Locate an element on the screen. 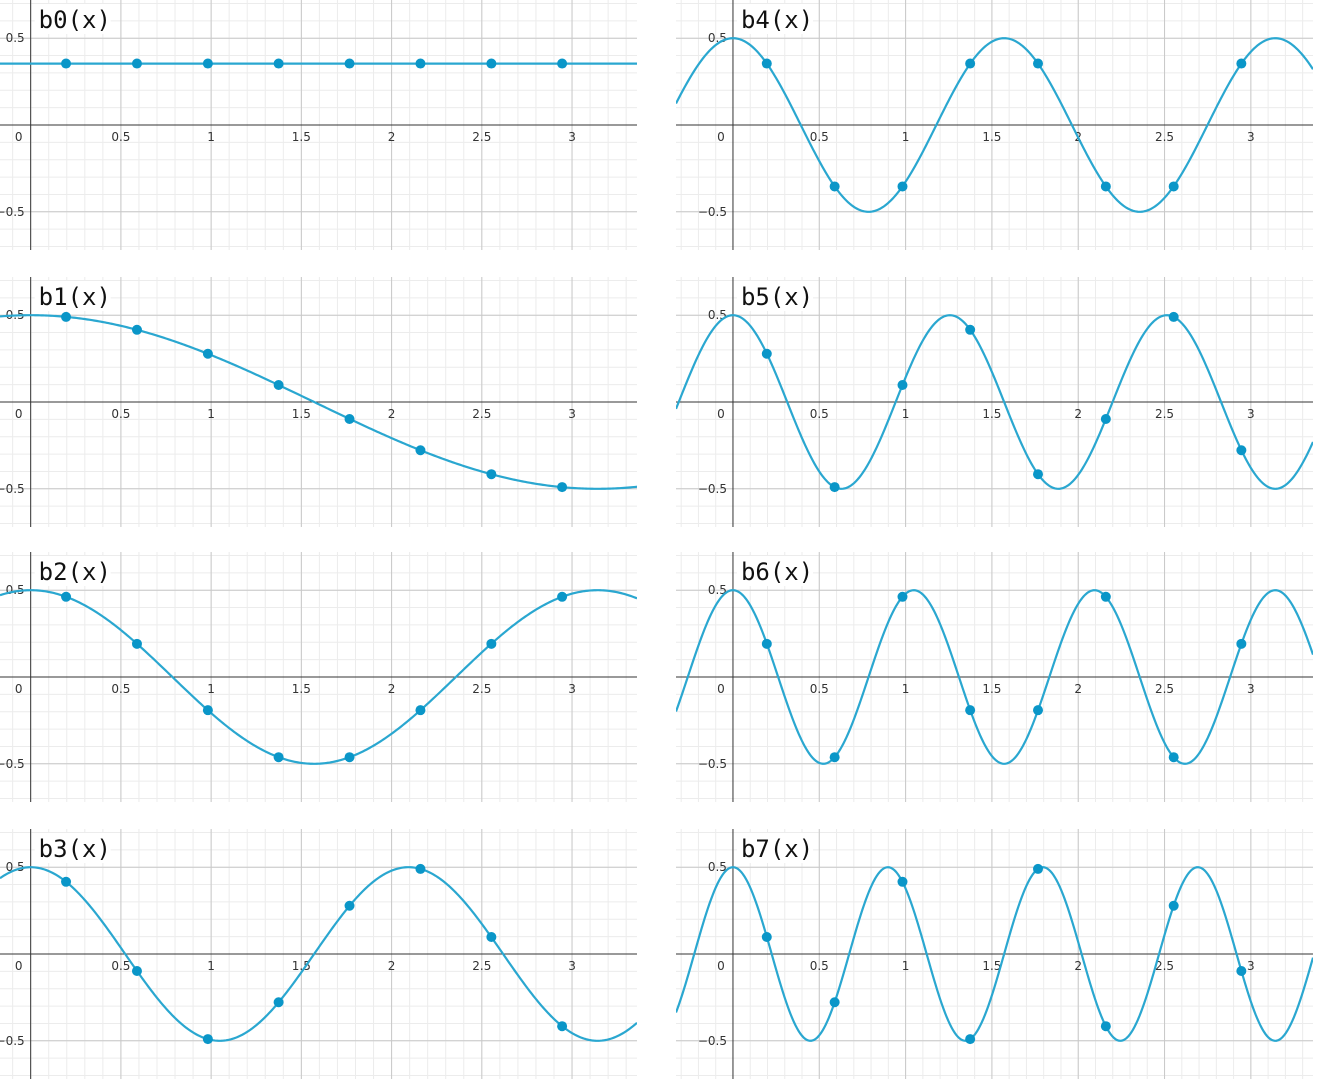  chart-b0: 0 0.5 1 1.5 2 2.5 3 0.5 −0.5 b0(x) is located at coordinates (318, 125).